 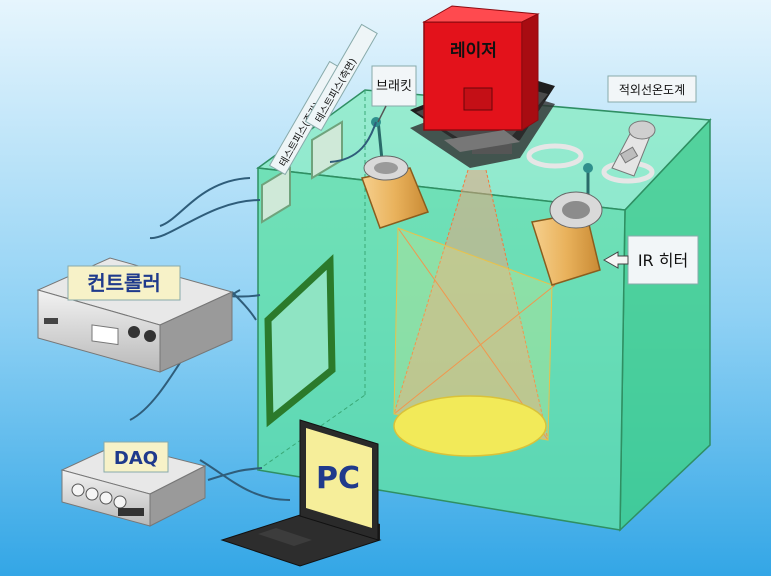 I want to click on ir-heater-right, so click(x=567, y=224).